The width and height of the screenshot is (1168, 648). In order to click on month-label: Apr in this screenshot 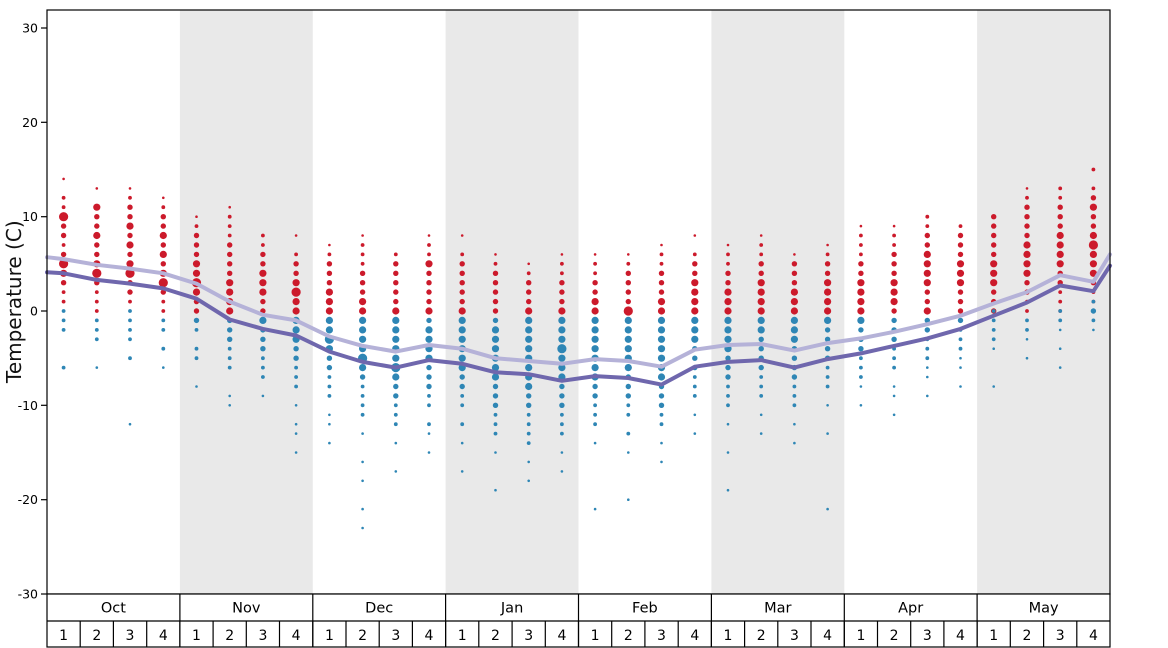, I will do `click(910, 609)`.